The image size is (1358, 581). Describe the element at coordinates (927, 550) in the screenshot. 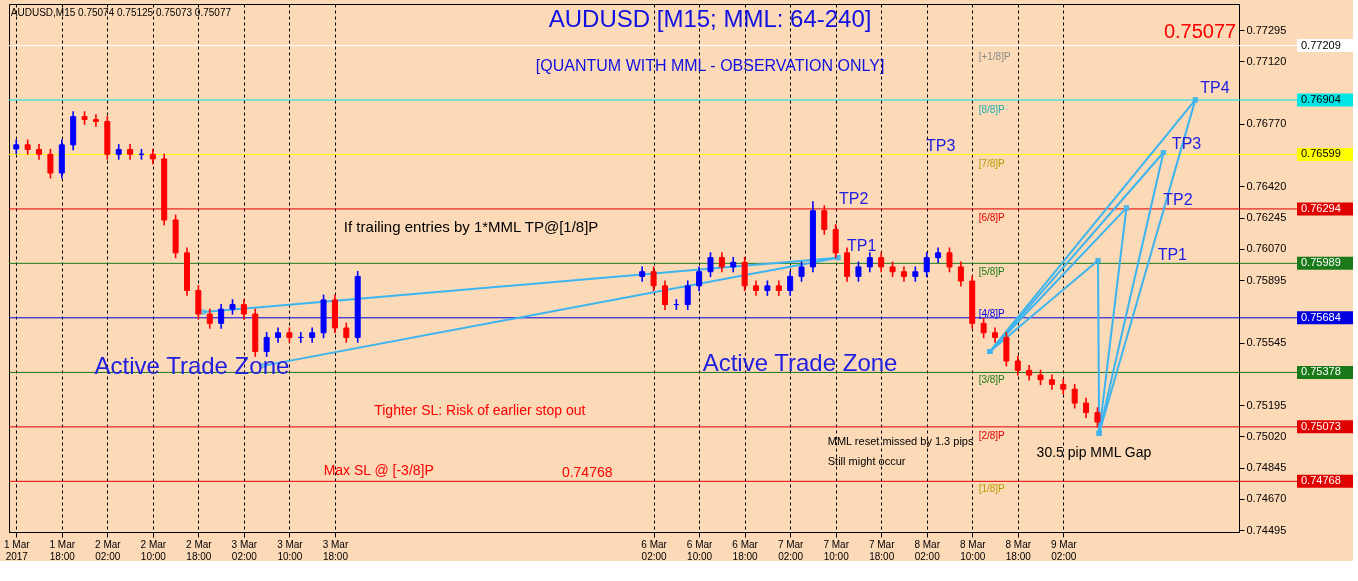

I see `x-tick-label: 8 Mar 02:00` at that location.